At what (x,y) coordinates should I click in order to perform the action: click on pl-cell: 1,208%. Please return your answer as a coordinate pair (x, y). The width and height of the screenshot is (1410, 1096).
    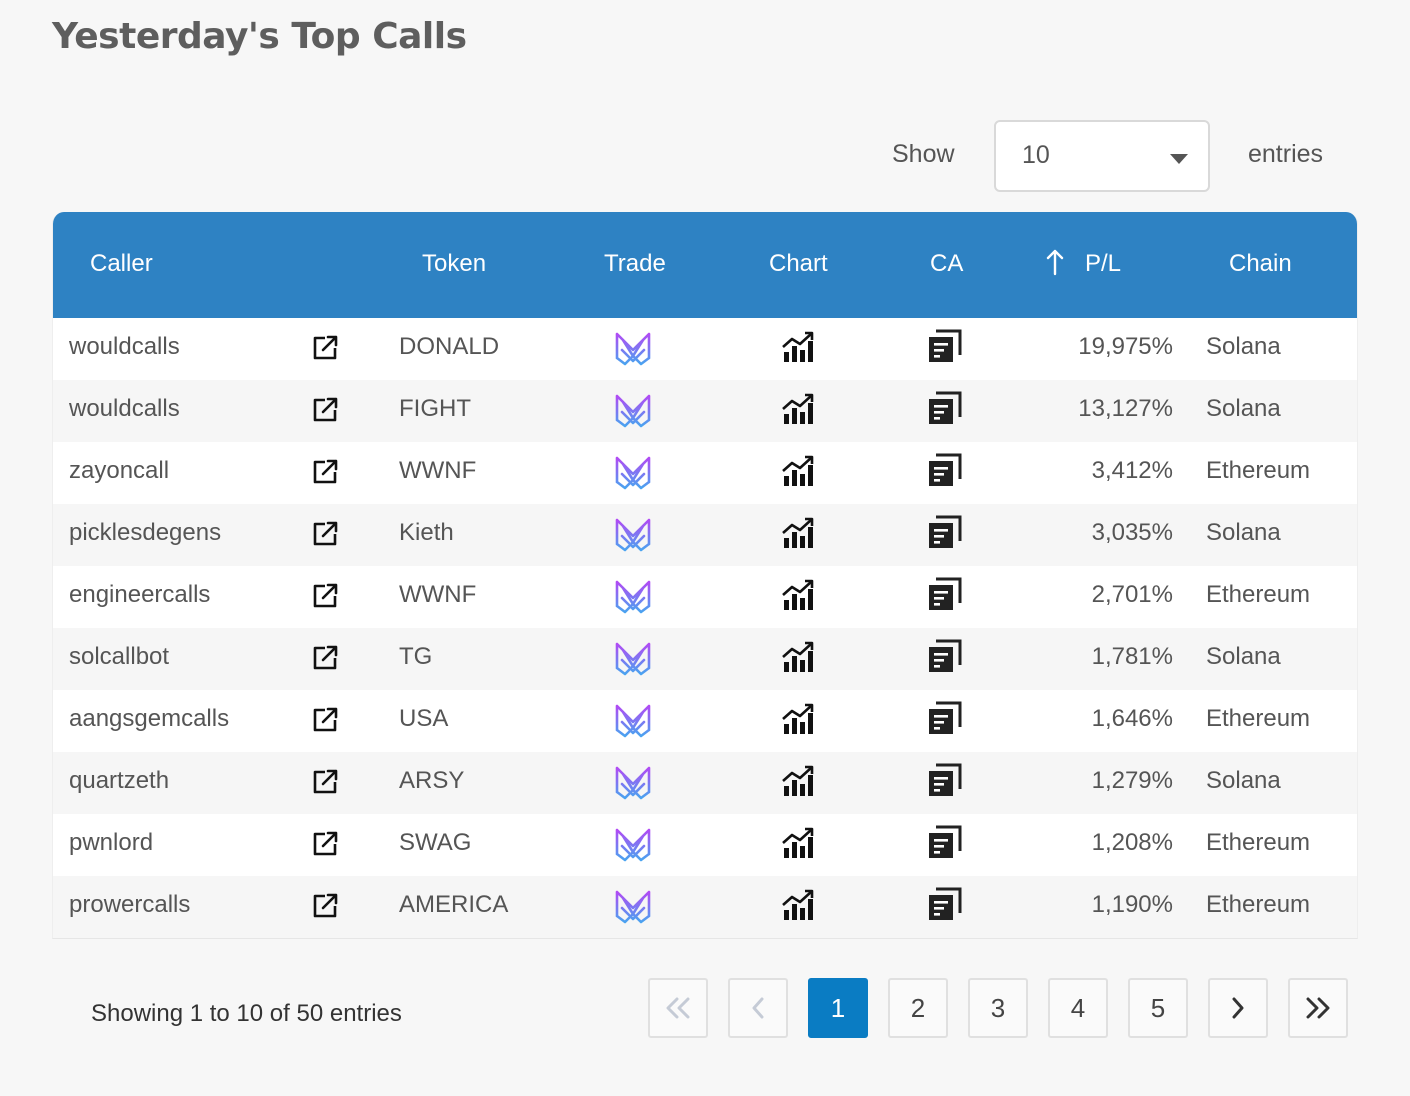
    Looking at the image, I should click on (1132, 842).